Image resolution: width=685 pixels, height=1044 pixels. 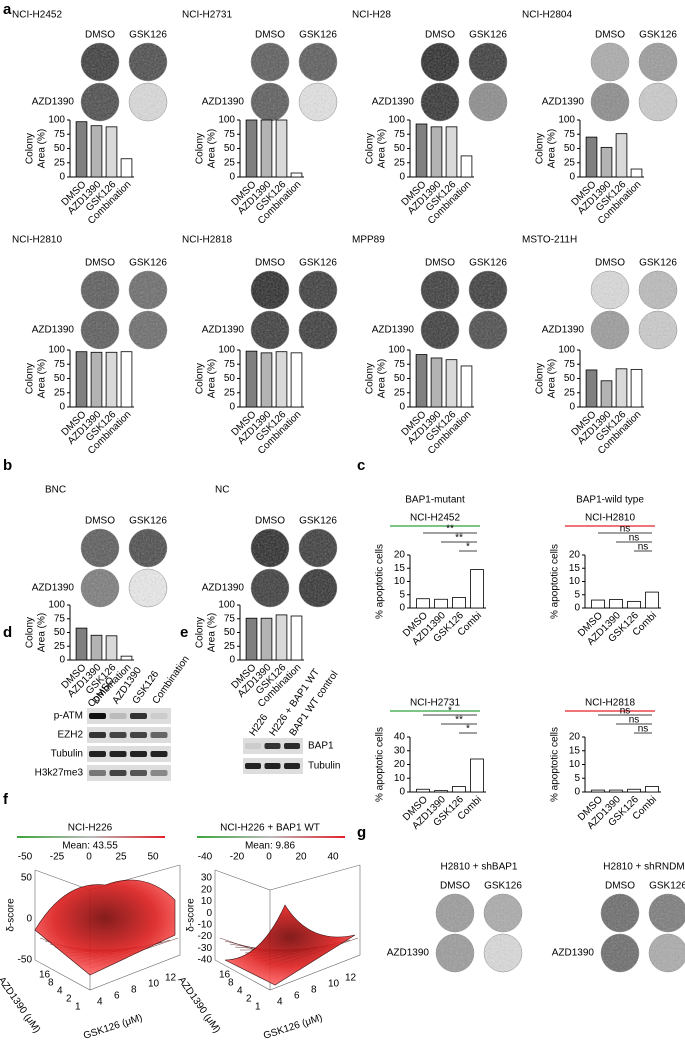 What do you see at coordinates (479, 867) in the screenshot?
I see `cell-line-title: H2810 + shBAP1` at bounding box center [479, 867].